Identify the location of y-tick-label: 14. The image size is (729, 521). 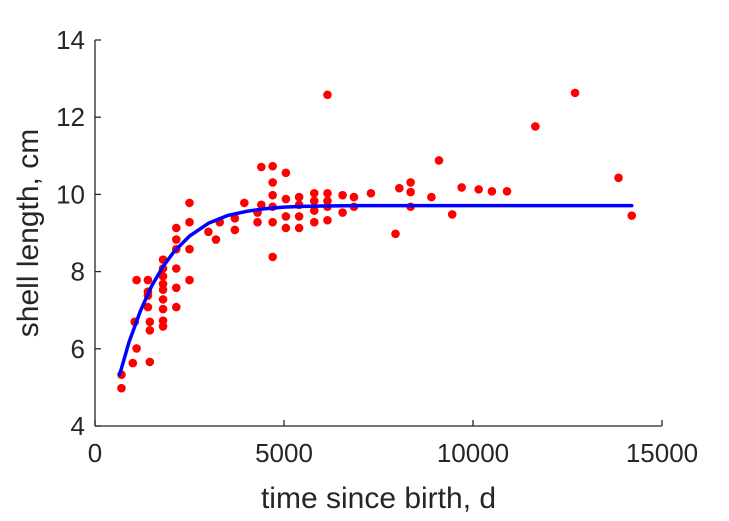
(70, 40).